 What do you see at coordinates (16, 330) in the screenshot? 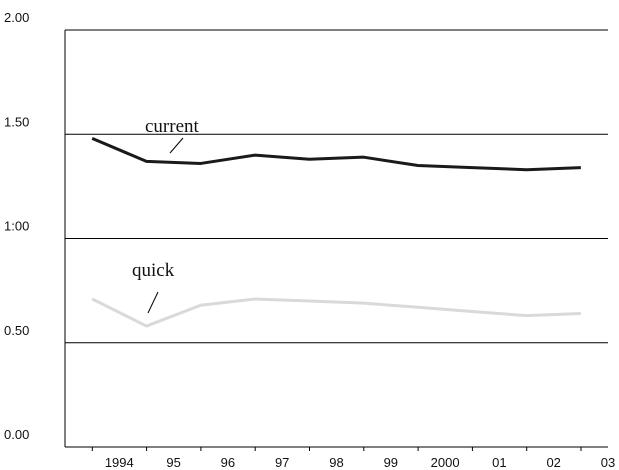
I see `y-tick-label: 0.50` at bounding box center [16, 330].